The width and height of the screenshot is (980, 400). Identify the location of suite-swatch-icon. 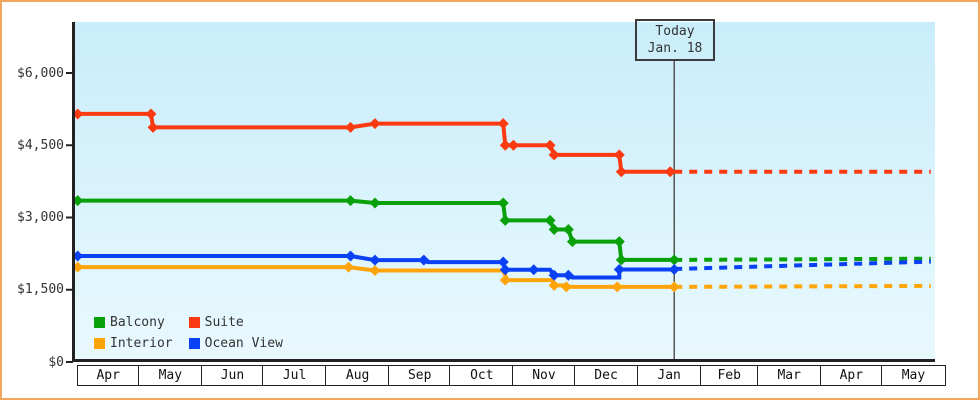
(194, 322).